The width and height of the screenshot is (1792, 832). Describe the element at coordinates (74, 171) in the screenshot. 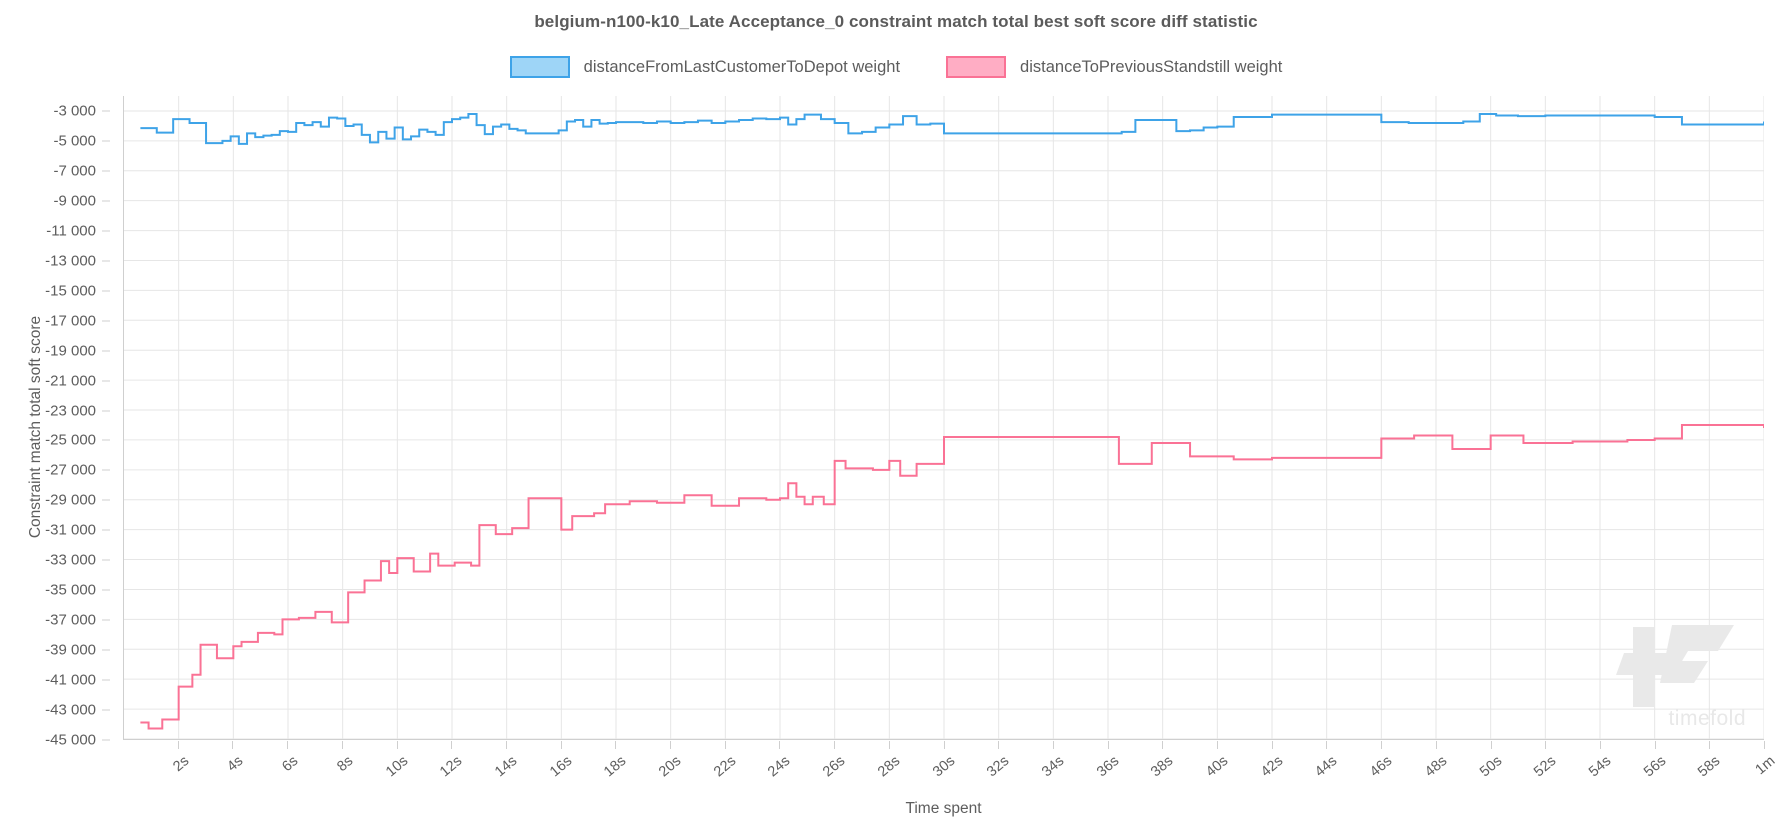

I see `y-tick-label: -7 000` at that location.